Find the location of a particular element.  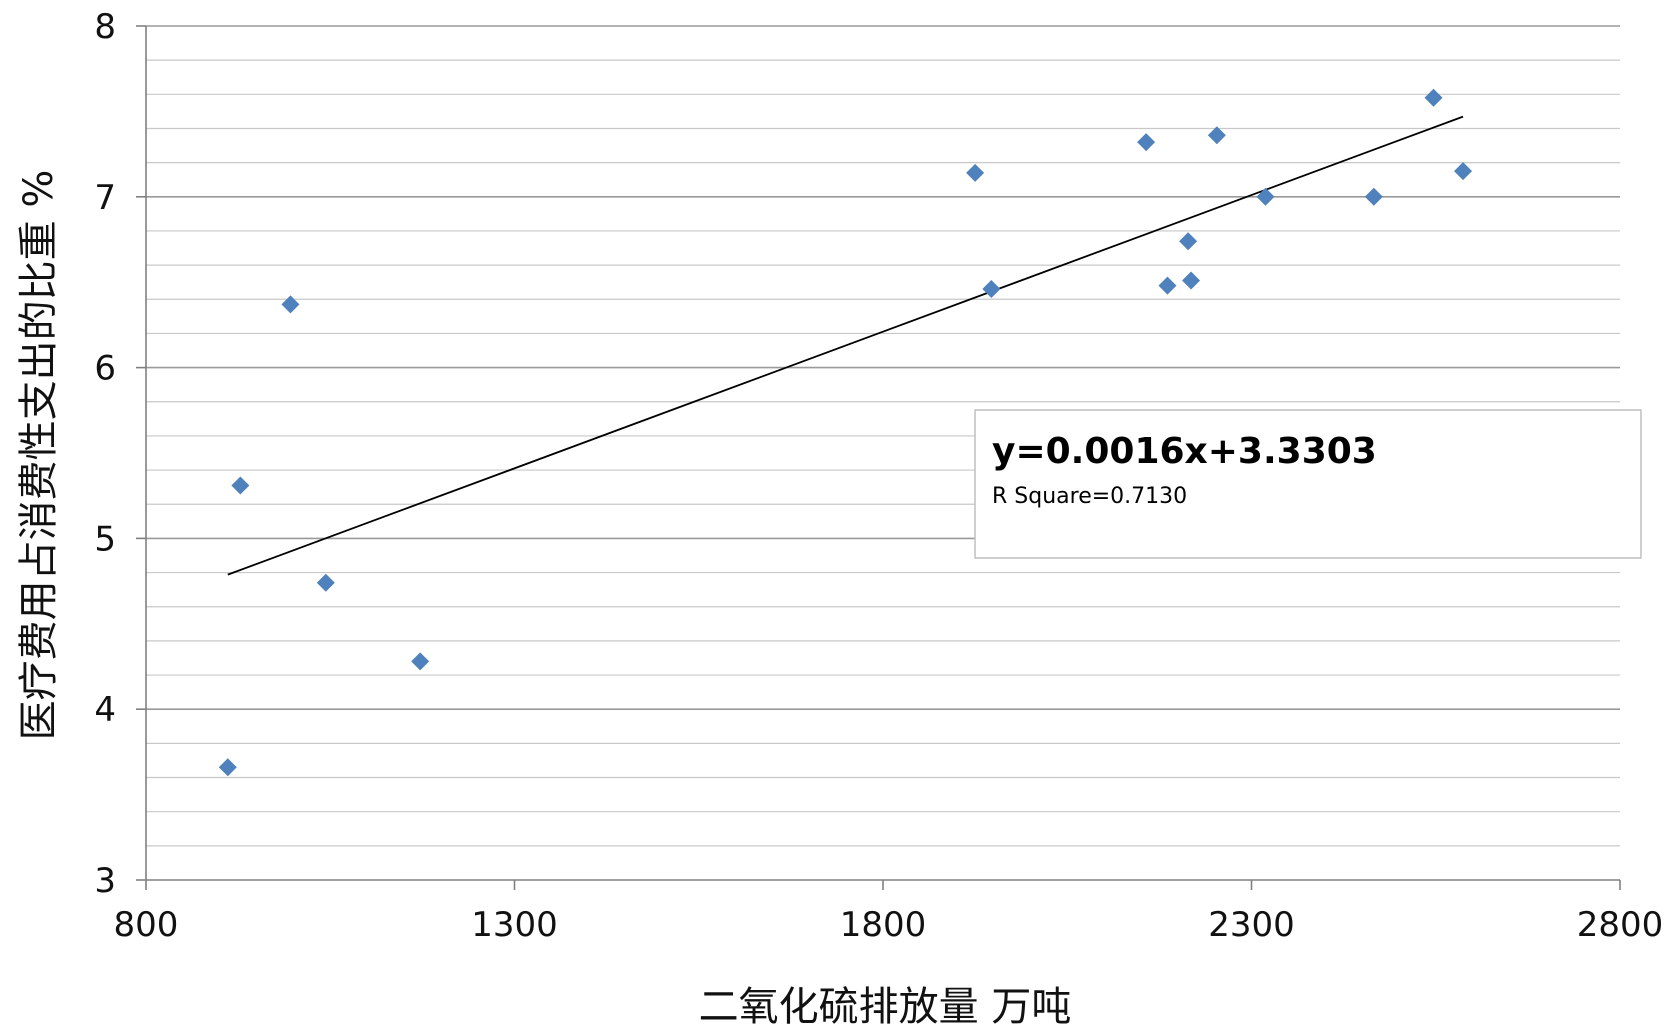

y-axis-title: 医疗费用占消费性支出的比重 % is located at coordinates (39, 455).